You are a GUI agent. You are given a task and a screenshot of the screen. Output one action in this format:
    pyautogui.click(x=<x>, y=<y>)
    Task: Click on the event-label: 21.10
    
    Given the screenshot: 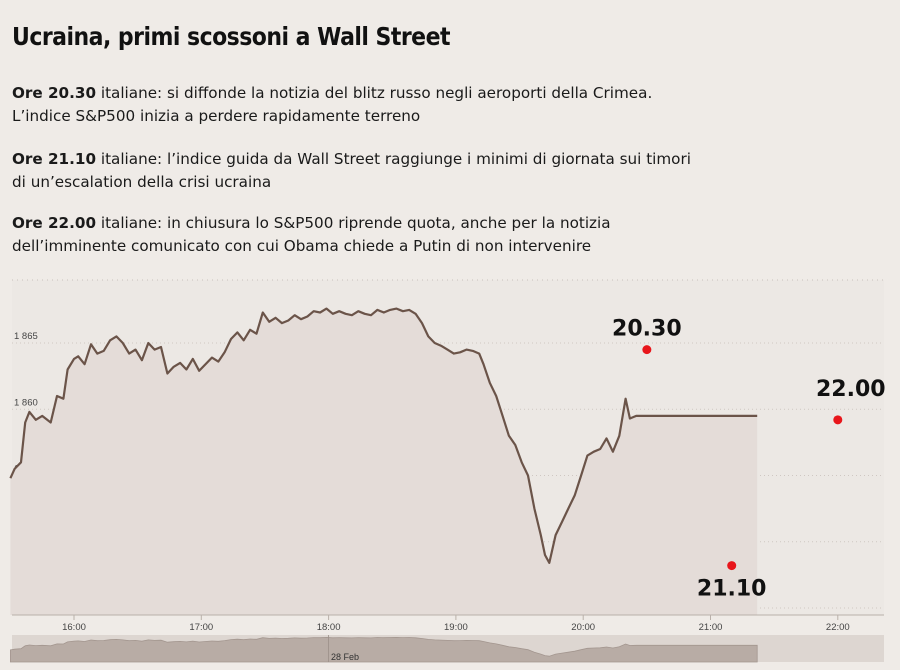 What is the action you would take?
    pyautogui.click(x=732, y=589)
    